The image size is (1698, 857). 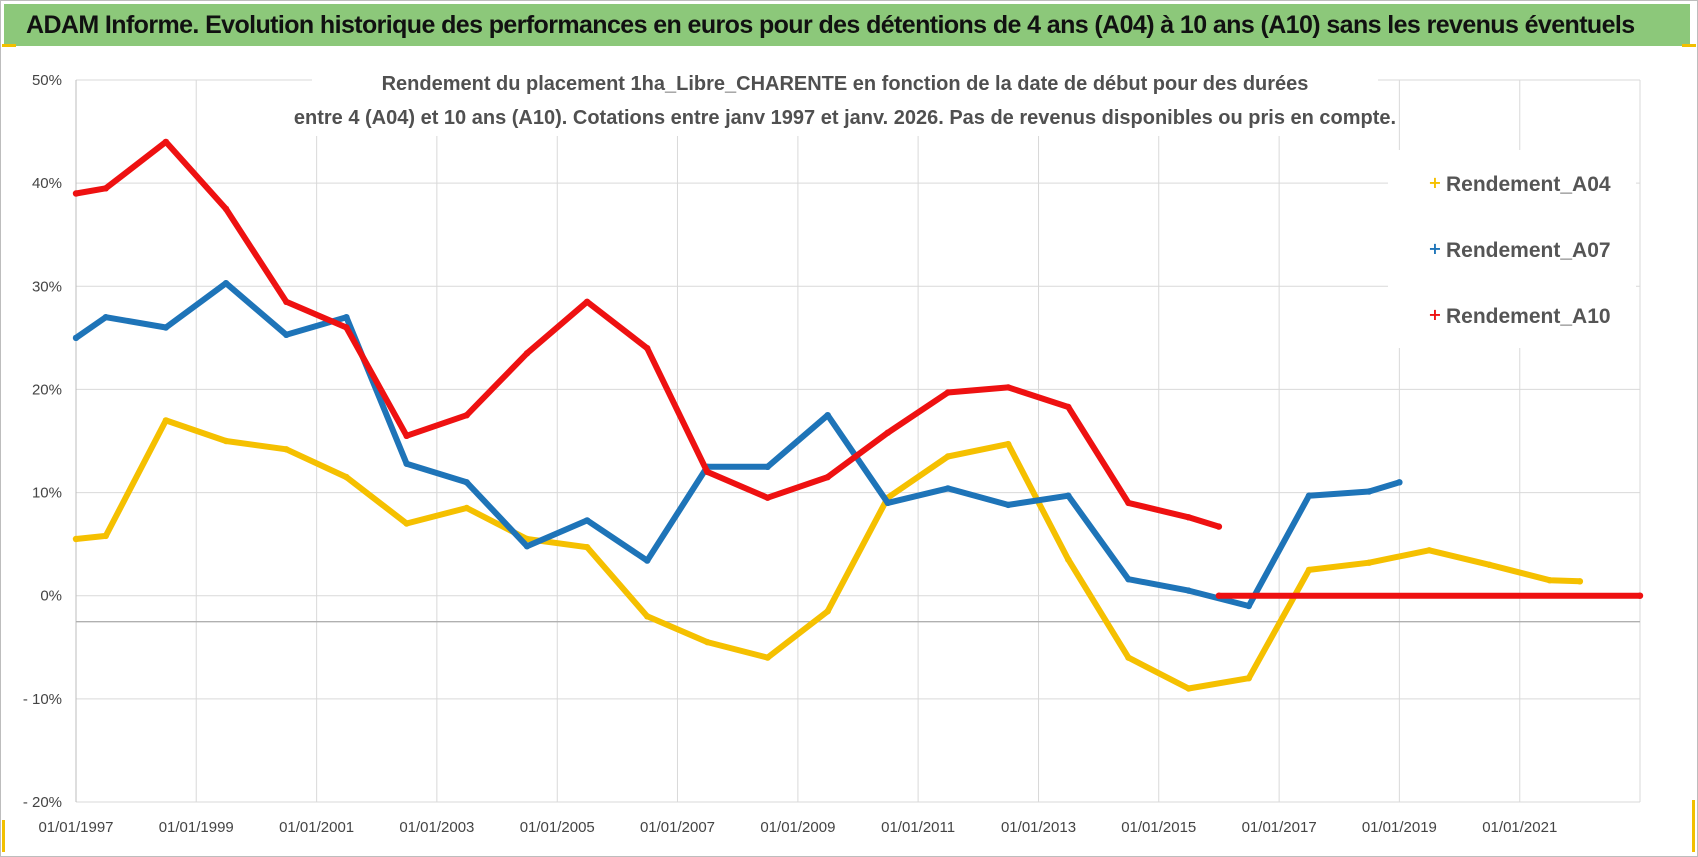 I want to click on x-tick-label: 01/01/2009, so click(x=797, y=827).